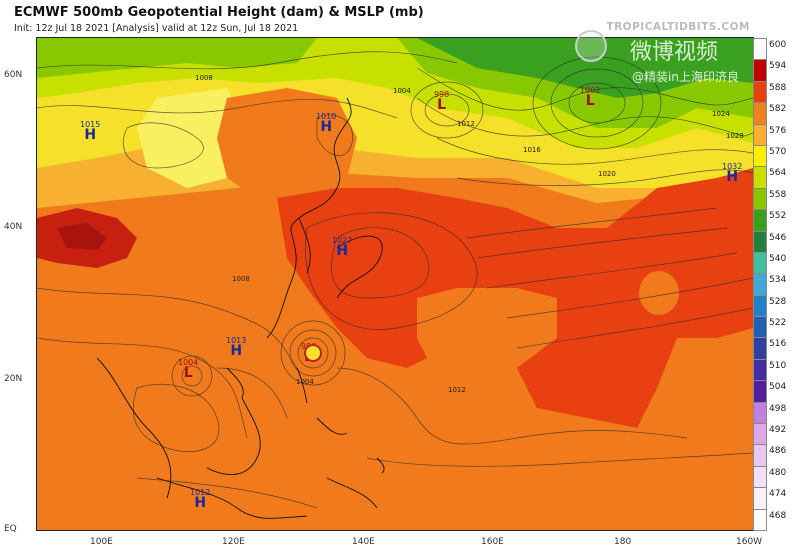 This screenshot has width=800, height=554. What do you see at coordinates (200, 492) in the screenshot?
I see `pressure-value: 1012` at bounding box center [200, 492].